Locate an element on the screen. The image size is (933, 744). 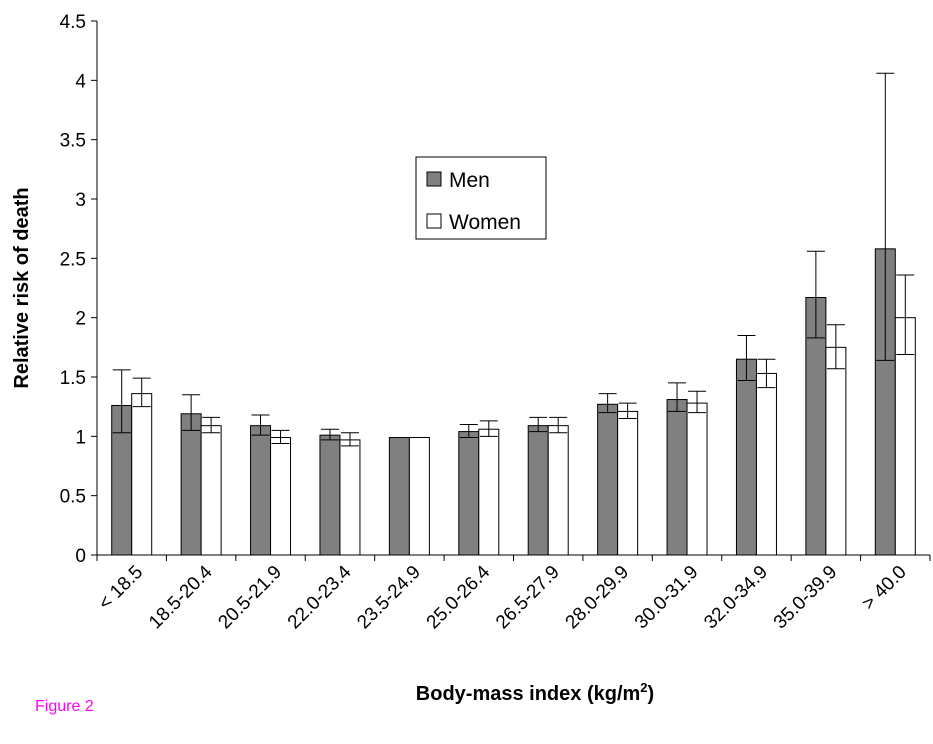
x-tick-label: 26.5-27.9 is located at coordinates (528, 598).